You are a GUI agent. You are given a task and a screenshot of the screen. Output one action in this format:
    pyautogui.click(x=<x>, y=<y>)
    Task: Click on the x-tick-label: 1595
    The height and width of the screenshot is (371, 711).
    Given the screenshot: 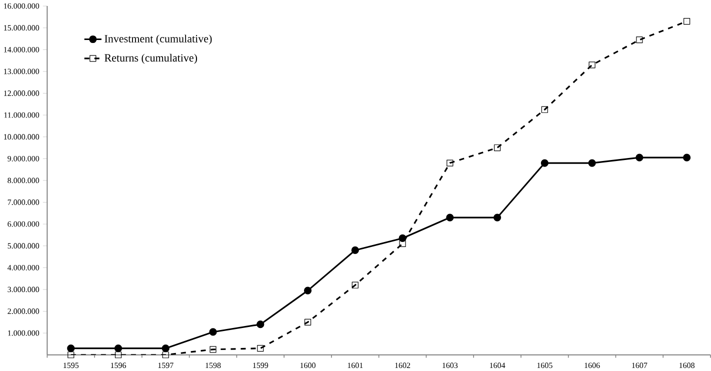 What is the action you would take?
    pyautogui.click(x=71, y=365)
    